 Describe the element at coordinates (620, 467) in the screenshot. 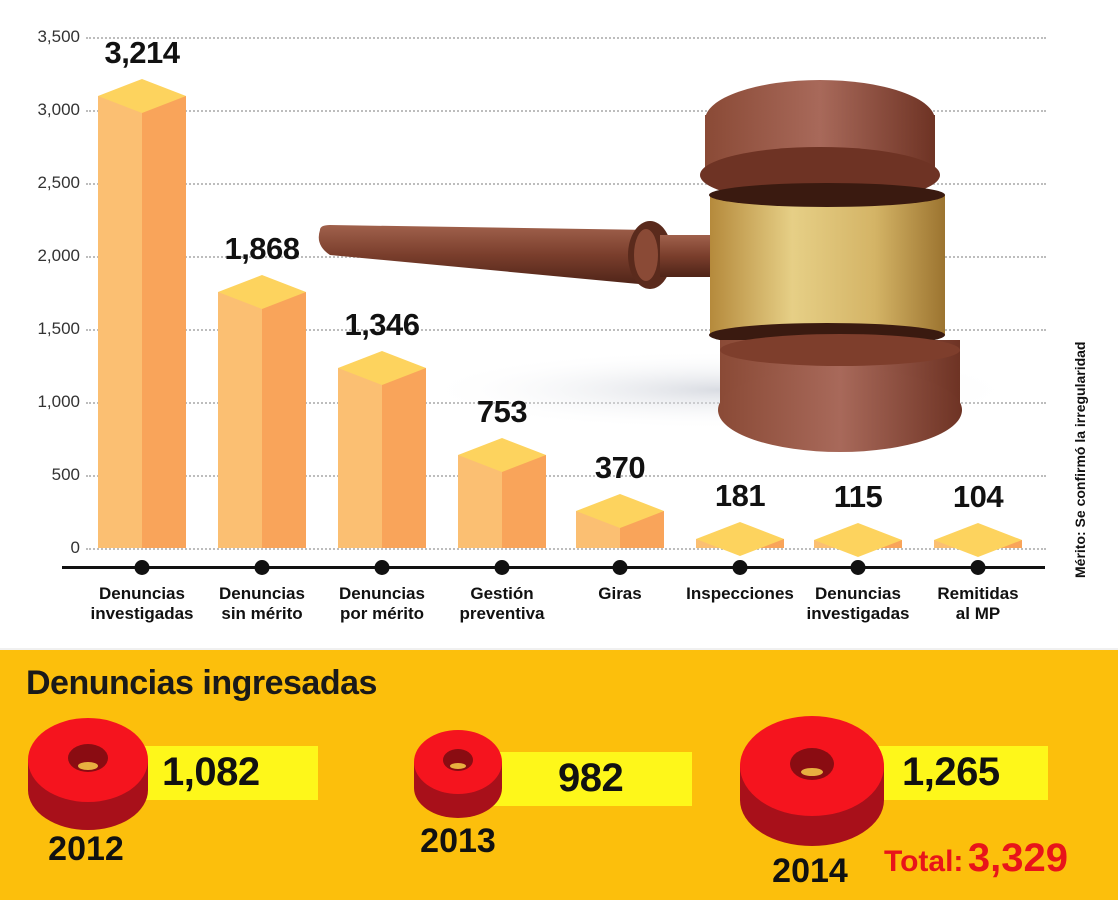

I see `bar-value-label: 370` at that location.